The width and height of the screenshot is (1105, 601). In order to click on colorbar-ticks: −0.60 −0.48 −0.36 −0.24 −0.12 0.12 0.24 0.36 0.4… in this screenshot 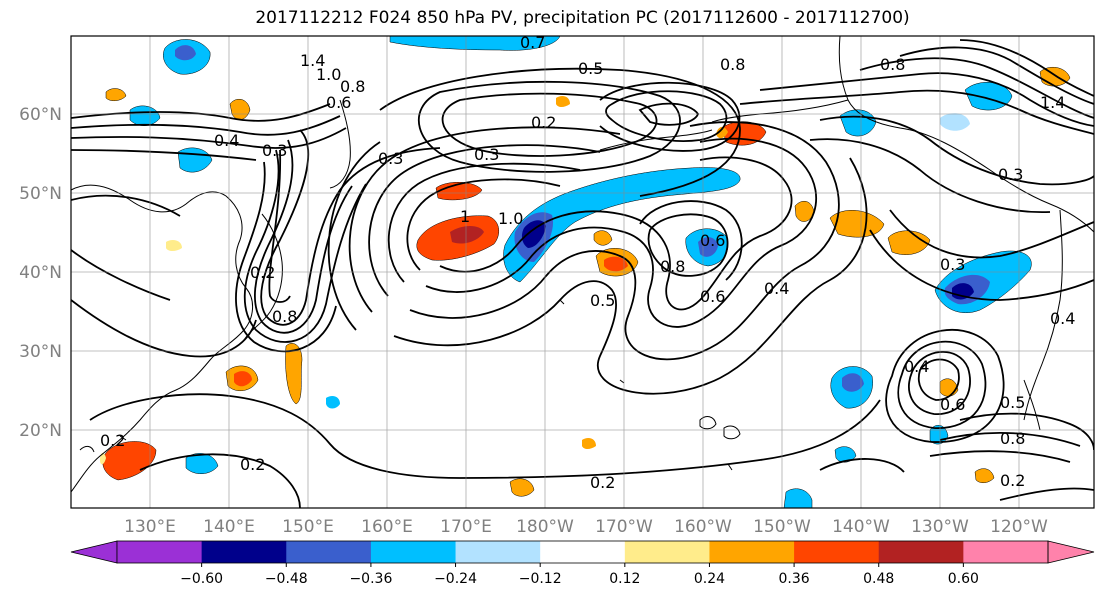, I will do `click(579, 575)`.